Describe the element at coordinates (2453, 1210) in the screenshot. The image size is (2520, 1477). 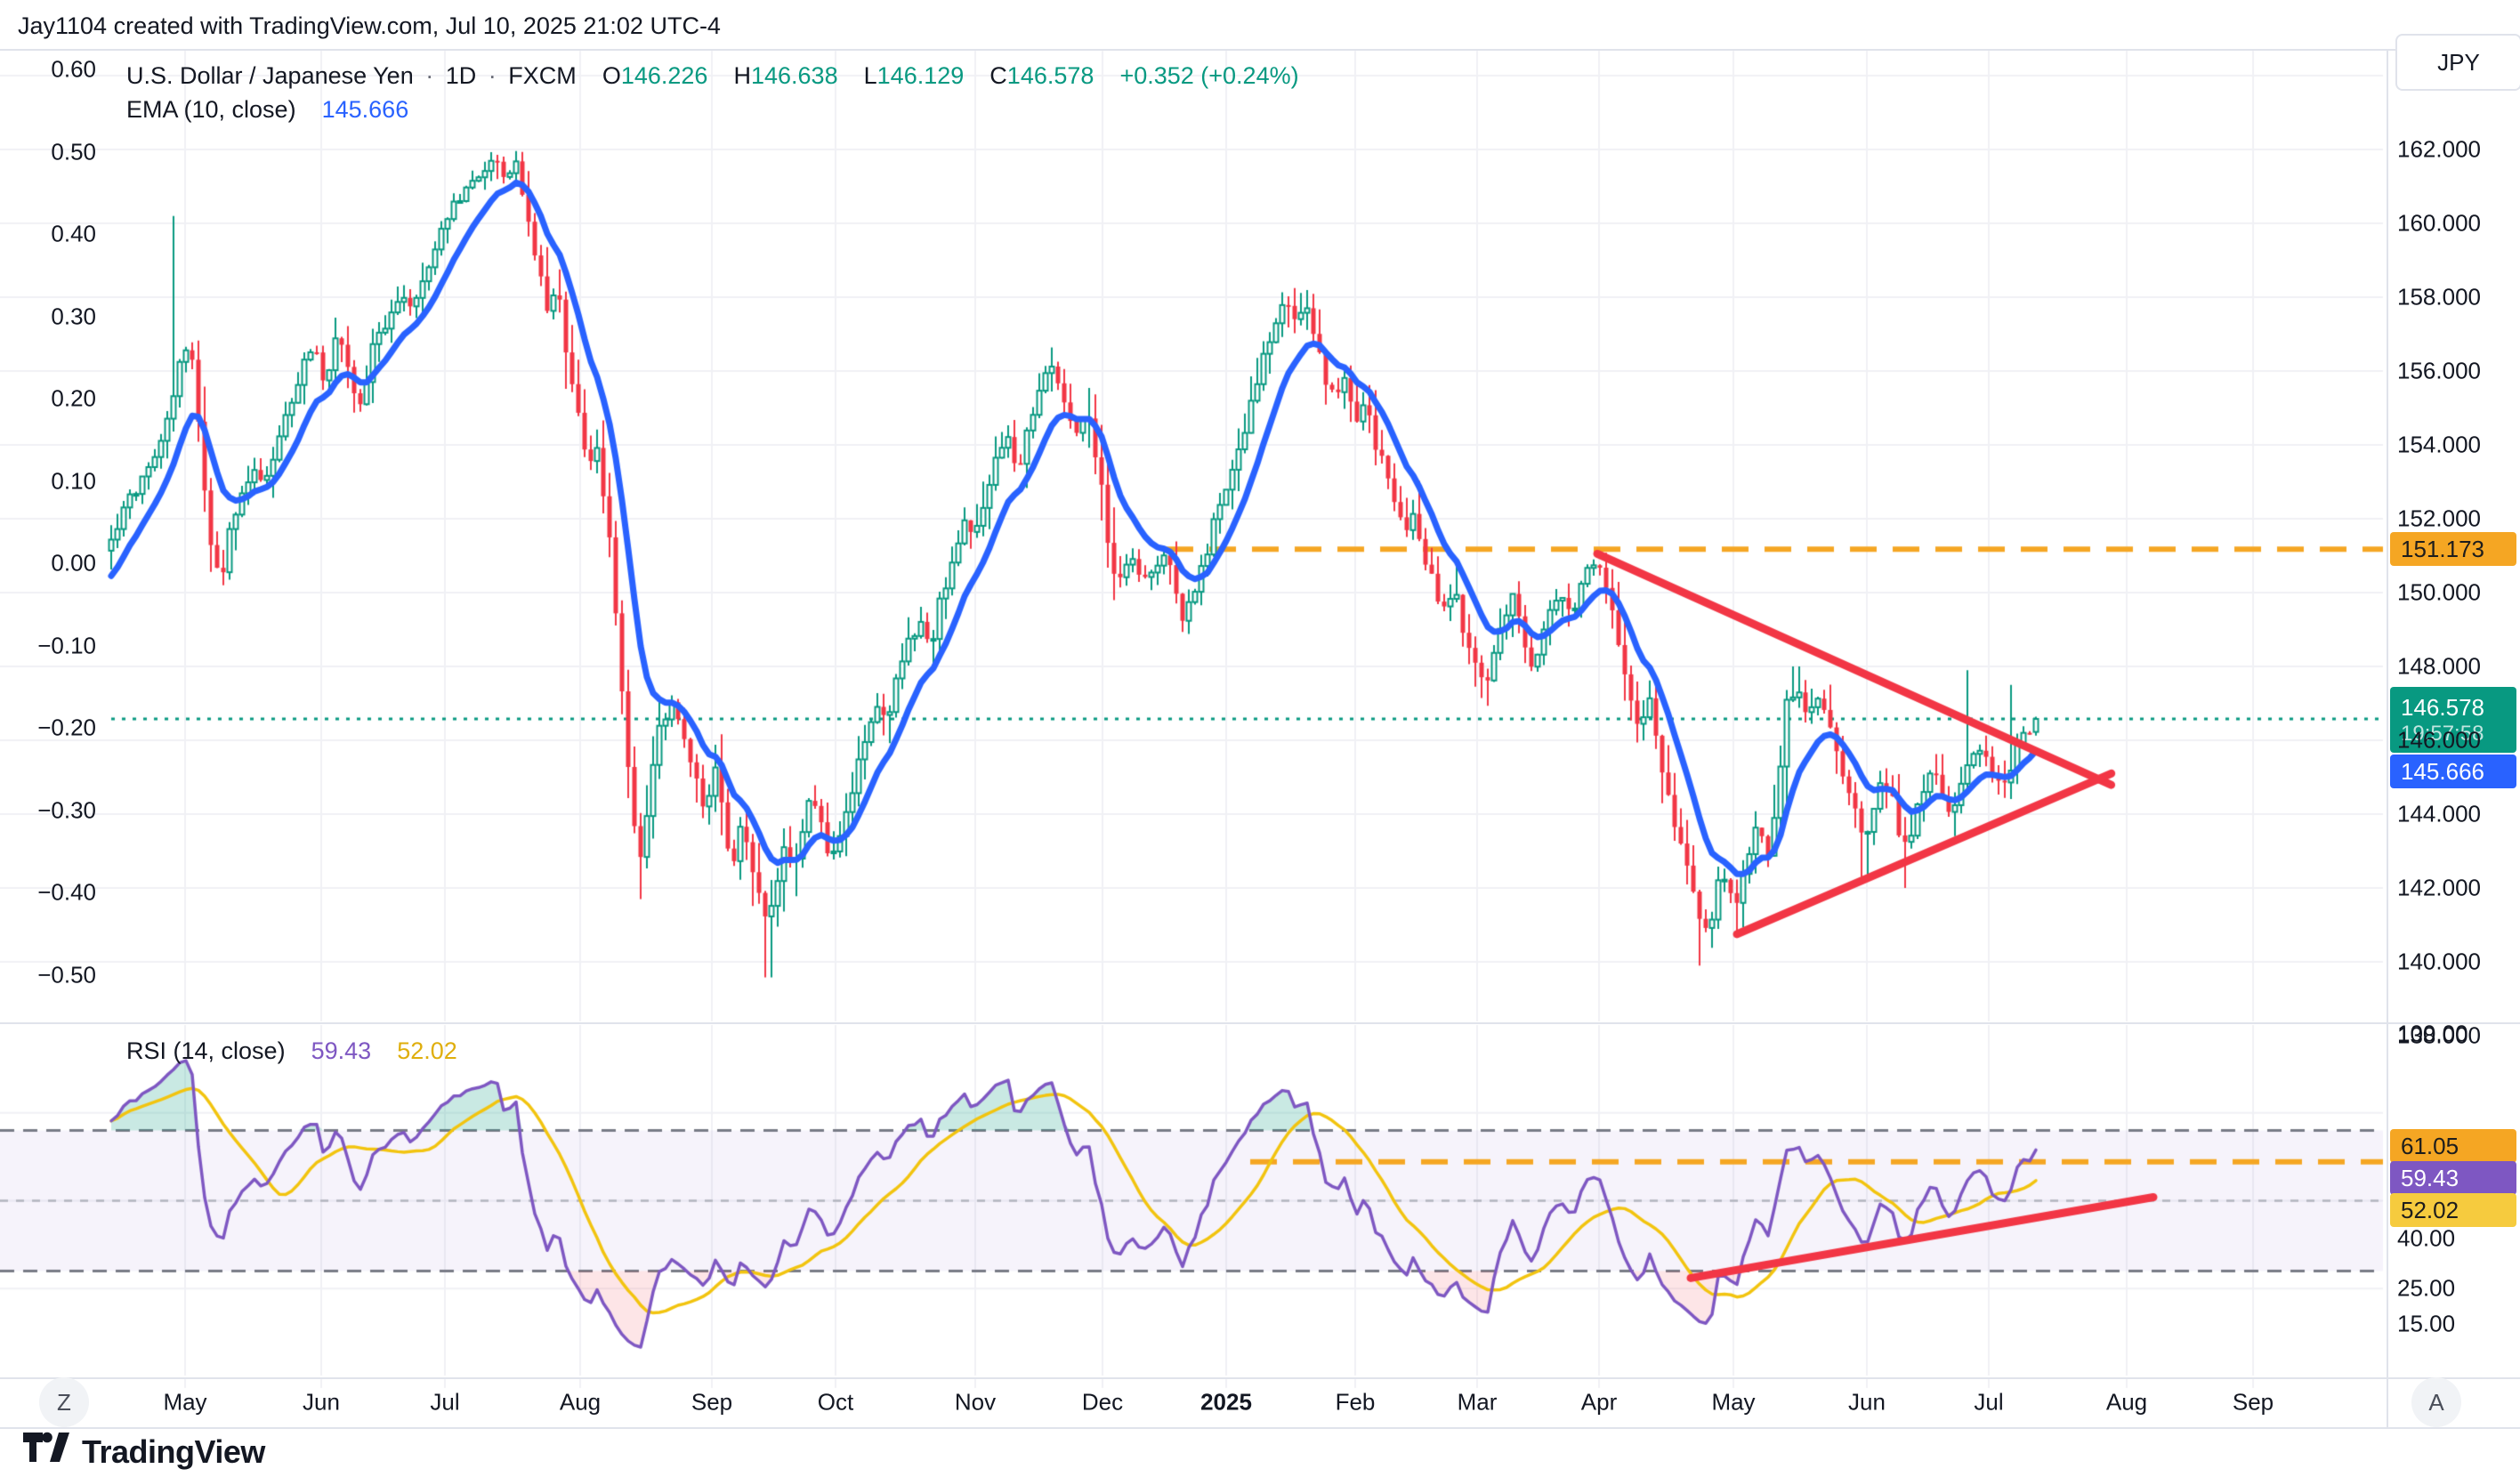
I see `rsi-value-chip: 52.02` at that location.